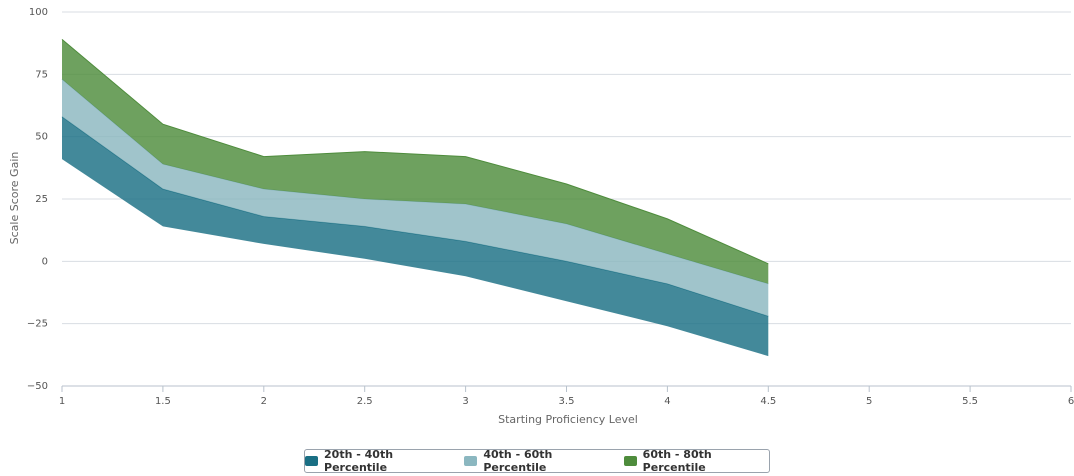 The image size is (1074, 476). I want to click on x-tick-label: 3, so click(465, 401).